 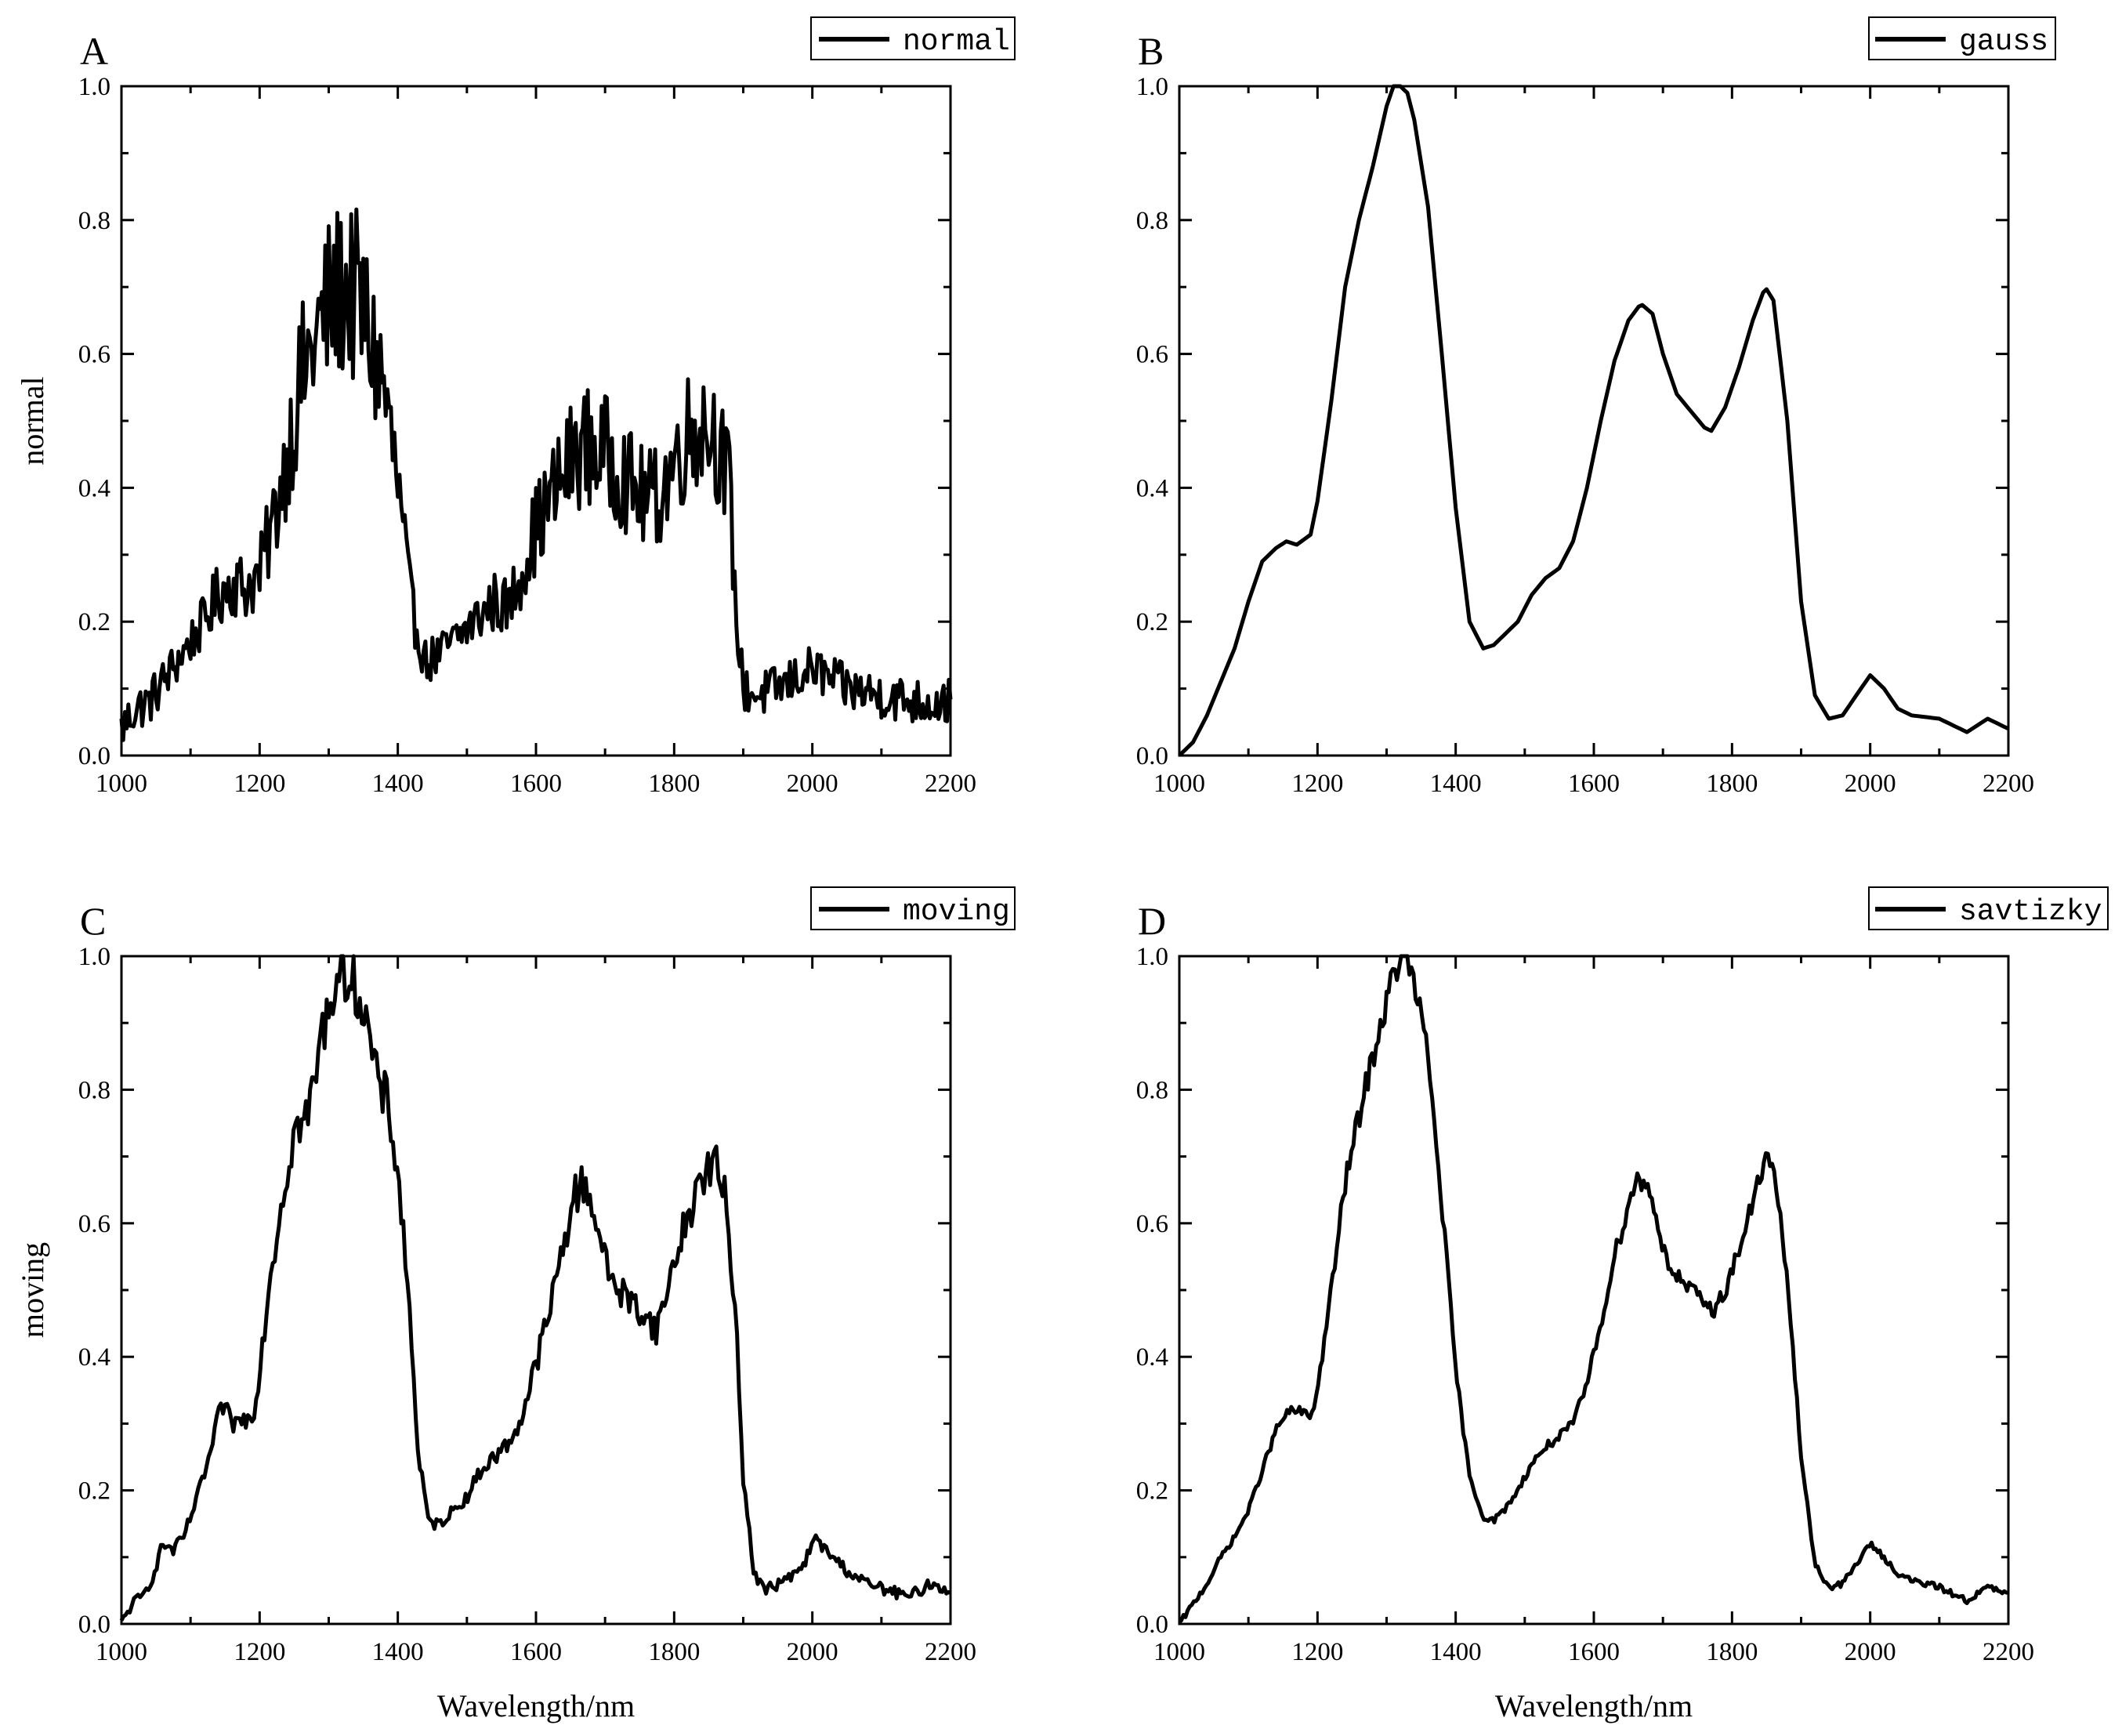 What do you see at coordinates (94, 51) in the screenshot?
I see `panel-letter: A` at bounding box center [94, 51].